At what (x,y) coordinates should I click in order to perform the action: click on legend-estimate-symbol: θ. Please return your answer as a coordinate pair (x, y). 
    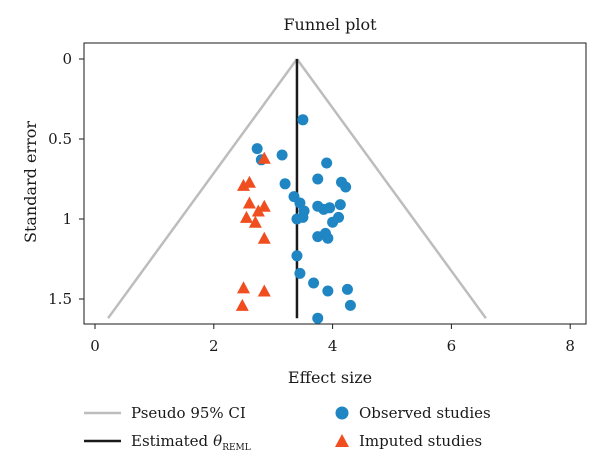
    Looking at the image, I should click on (217, 441).